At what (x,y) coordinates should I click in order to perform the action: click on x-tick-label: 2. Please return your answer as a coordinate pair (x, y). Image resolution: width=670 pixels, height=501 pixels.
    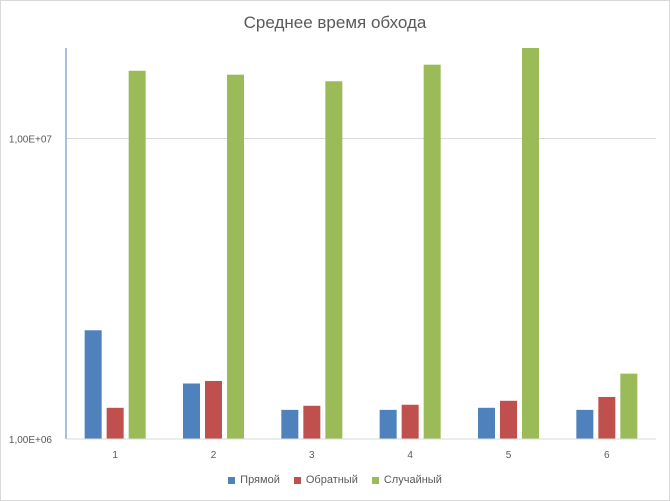
    Looking at the image, I should click on (214, 455).